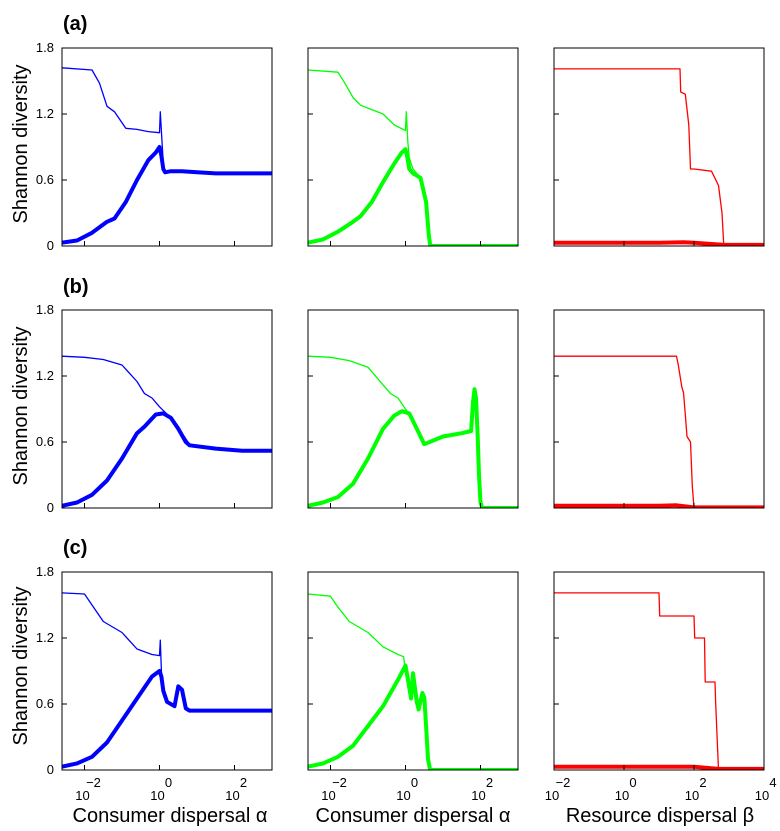 This screenshot has width=780, height=831. What do you see at coordinates (660, 816) in the screenshot?
I see `x-axis-label-col3: Resource dispersal β` at bounding box center [660, 816].